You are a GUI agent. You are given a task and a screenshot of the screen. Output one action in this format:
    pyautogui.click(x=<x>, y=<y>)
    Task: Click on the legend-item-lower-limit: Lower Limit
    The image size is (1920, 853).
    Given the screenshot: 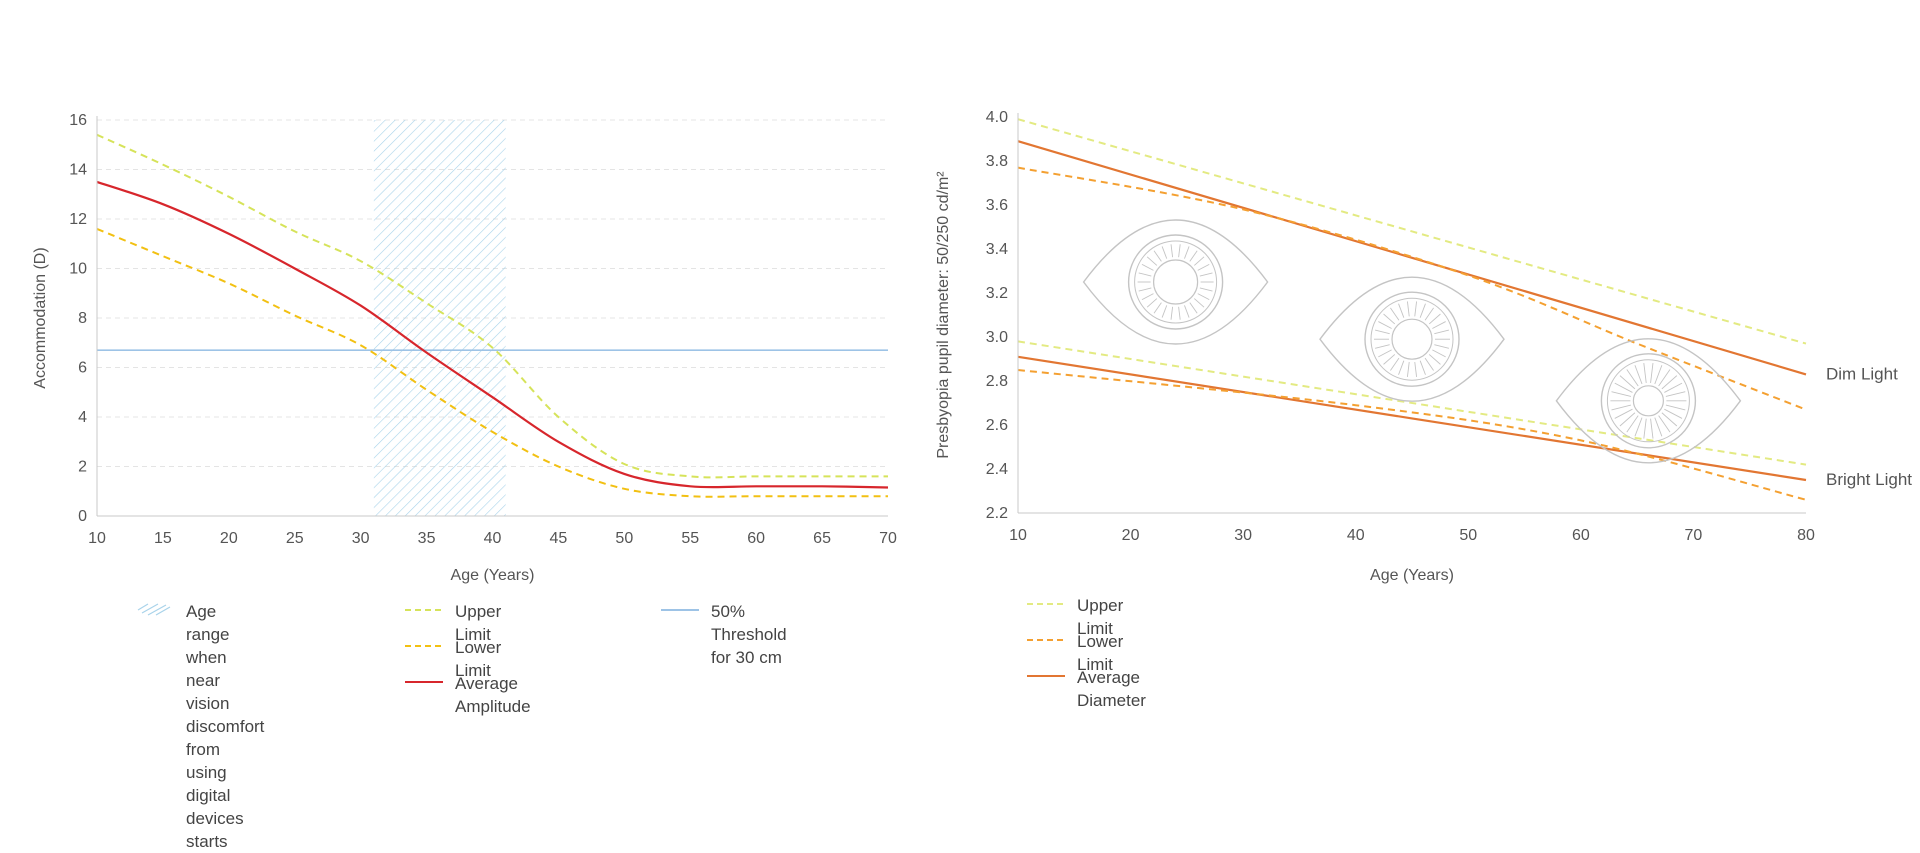 What is the action you would take?
    pyautogui.click(x=453, y=659)
    